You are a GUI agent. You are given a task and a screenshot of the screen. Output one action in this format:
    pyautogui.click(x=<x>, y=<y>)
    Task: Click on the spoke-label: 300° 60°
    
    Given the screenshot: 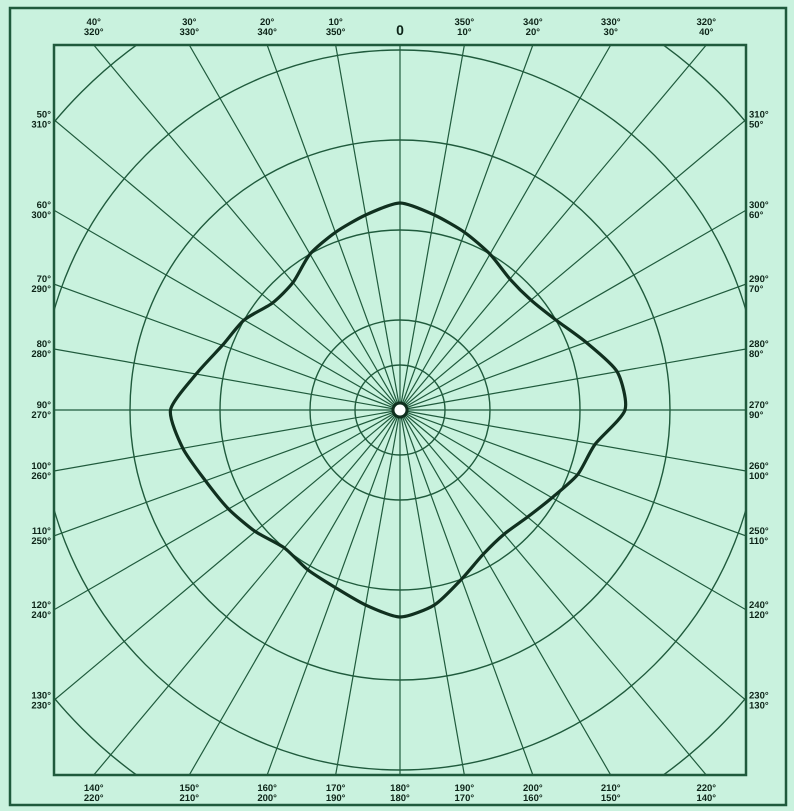 What is the action you would take?
    pyautogui.click(x=759, y=211)
    